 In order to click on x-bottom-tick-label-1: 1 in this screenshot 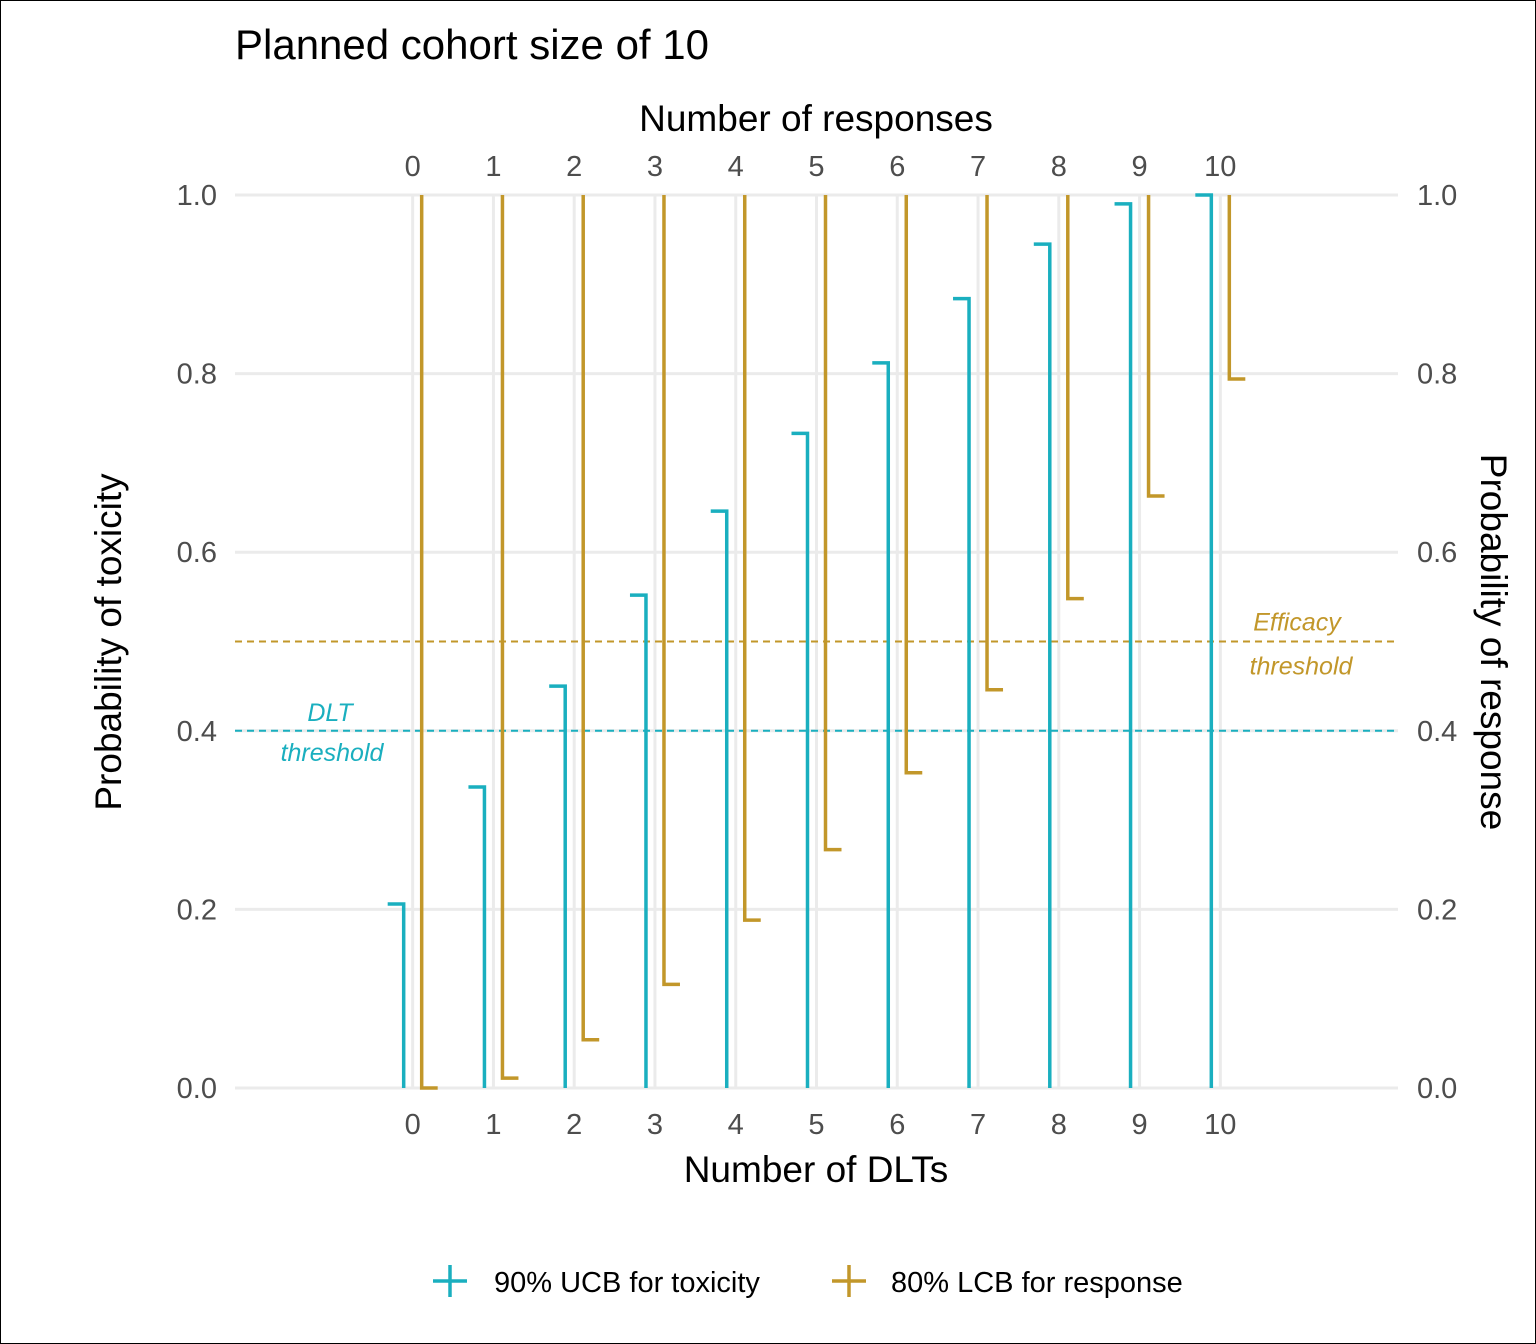, I will do `click(493, 1125)`.